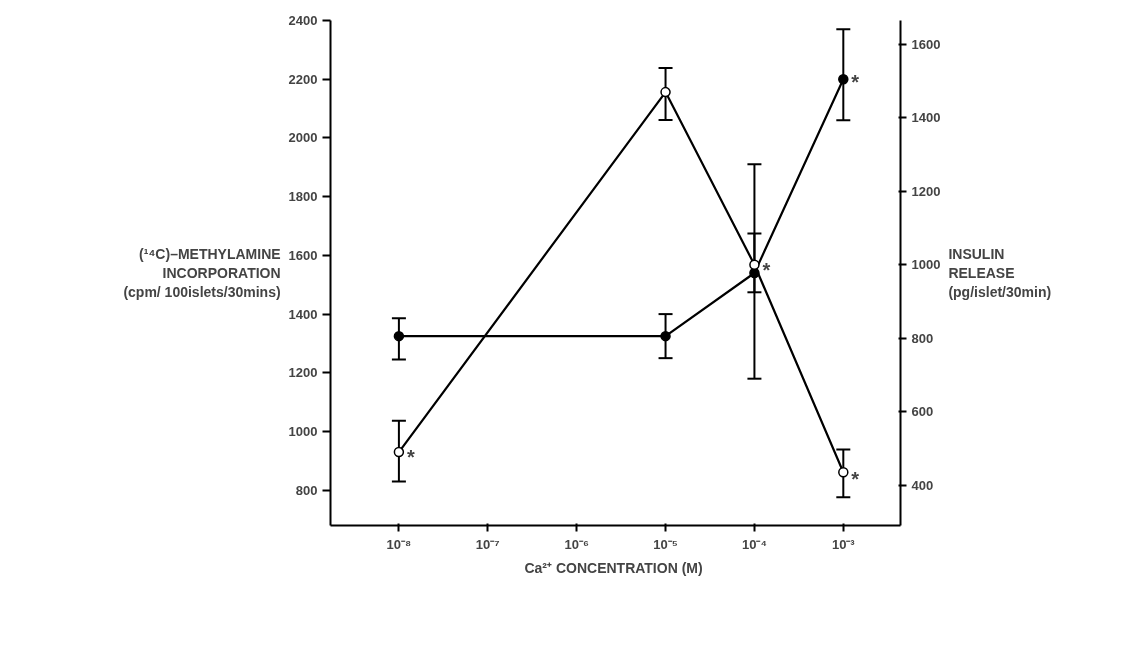 The height and width of the screenshot is (645, 1143). What do you see at coordinates (303, 373) in the screenshot?
I see `y-tick-label: 1200` at bounding box center [303, 373].